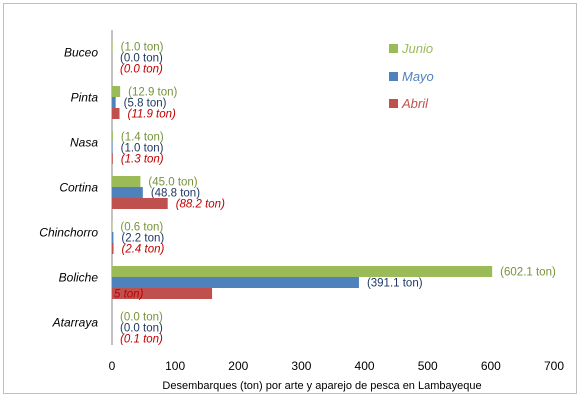  I want to click on data-label-buceo-abril: (0.0 ton), so click(141, 70).